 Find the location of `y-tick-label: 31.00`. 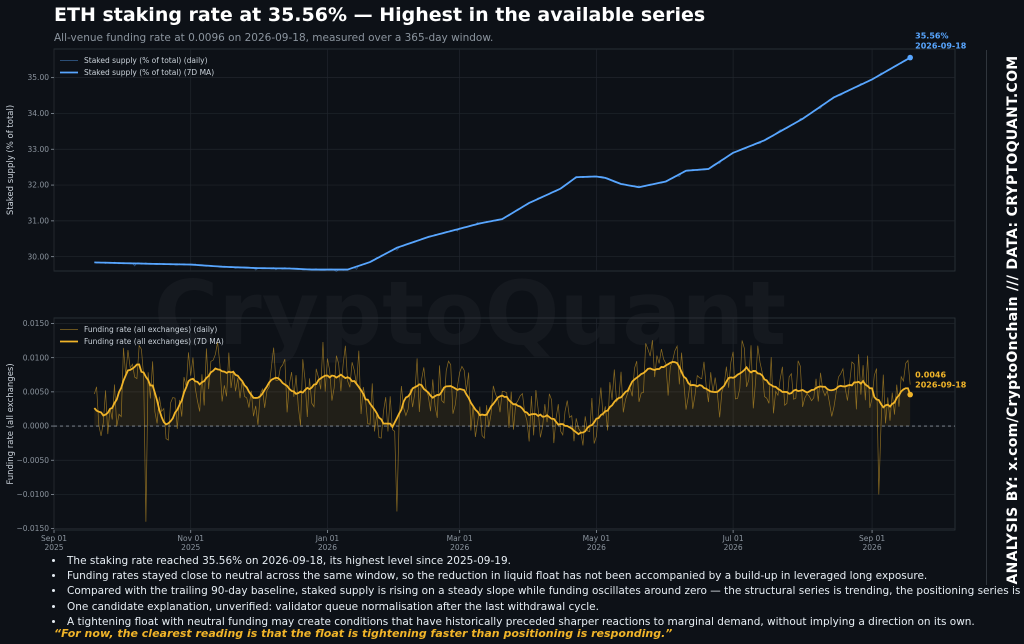

y-tick-label: 31.00 is located at coordinates (39, 220).